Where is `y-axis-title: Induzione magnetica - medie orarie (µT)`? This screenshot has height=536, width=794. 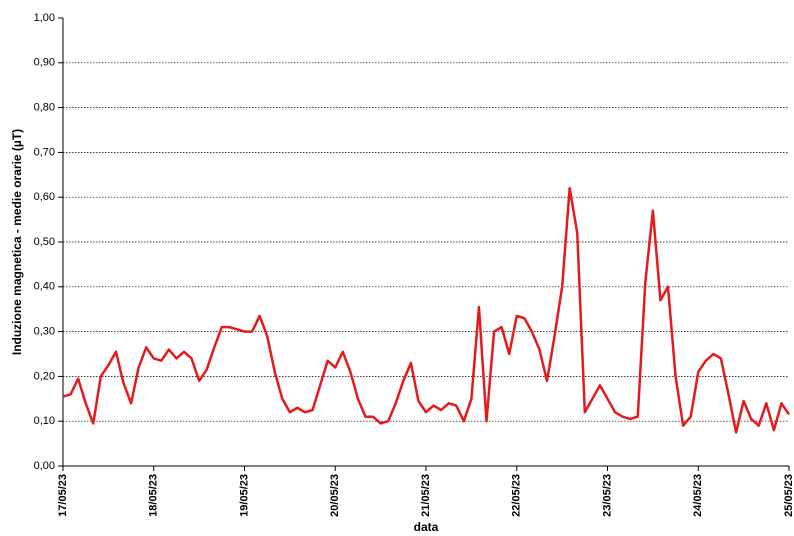 y-axis-title: Induzione magnetica - medie orarie (µT) is located at coordinates (17, 242).